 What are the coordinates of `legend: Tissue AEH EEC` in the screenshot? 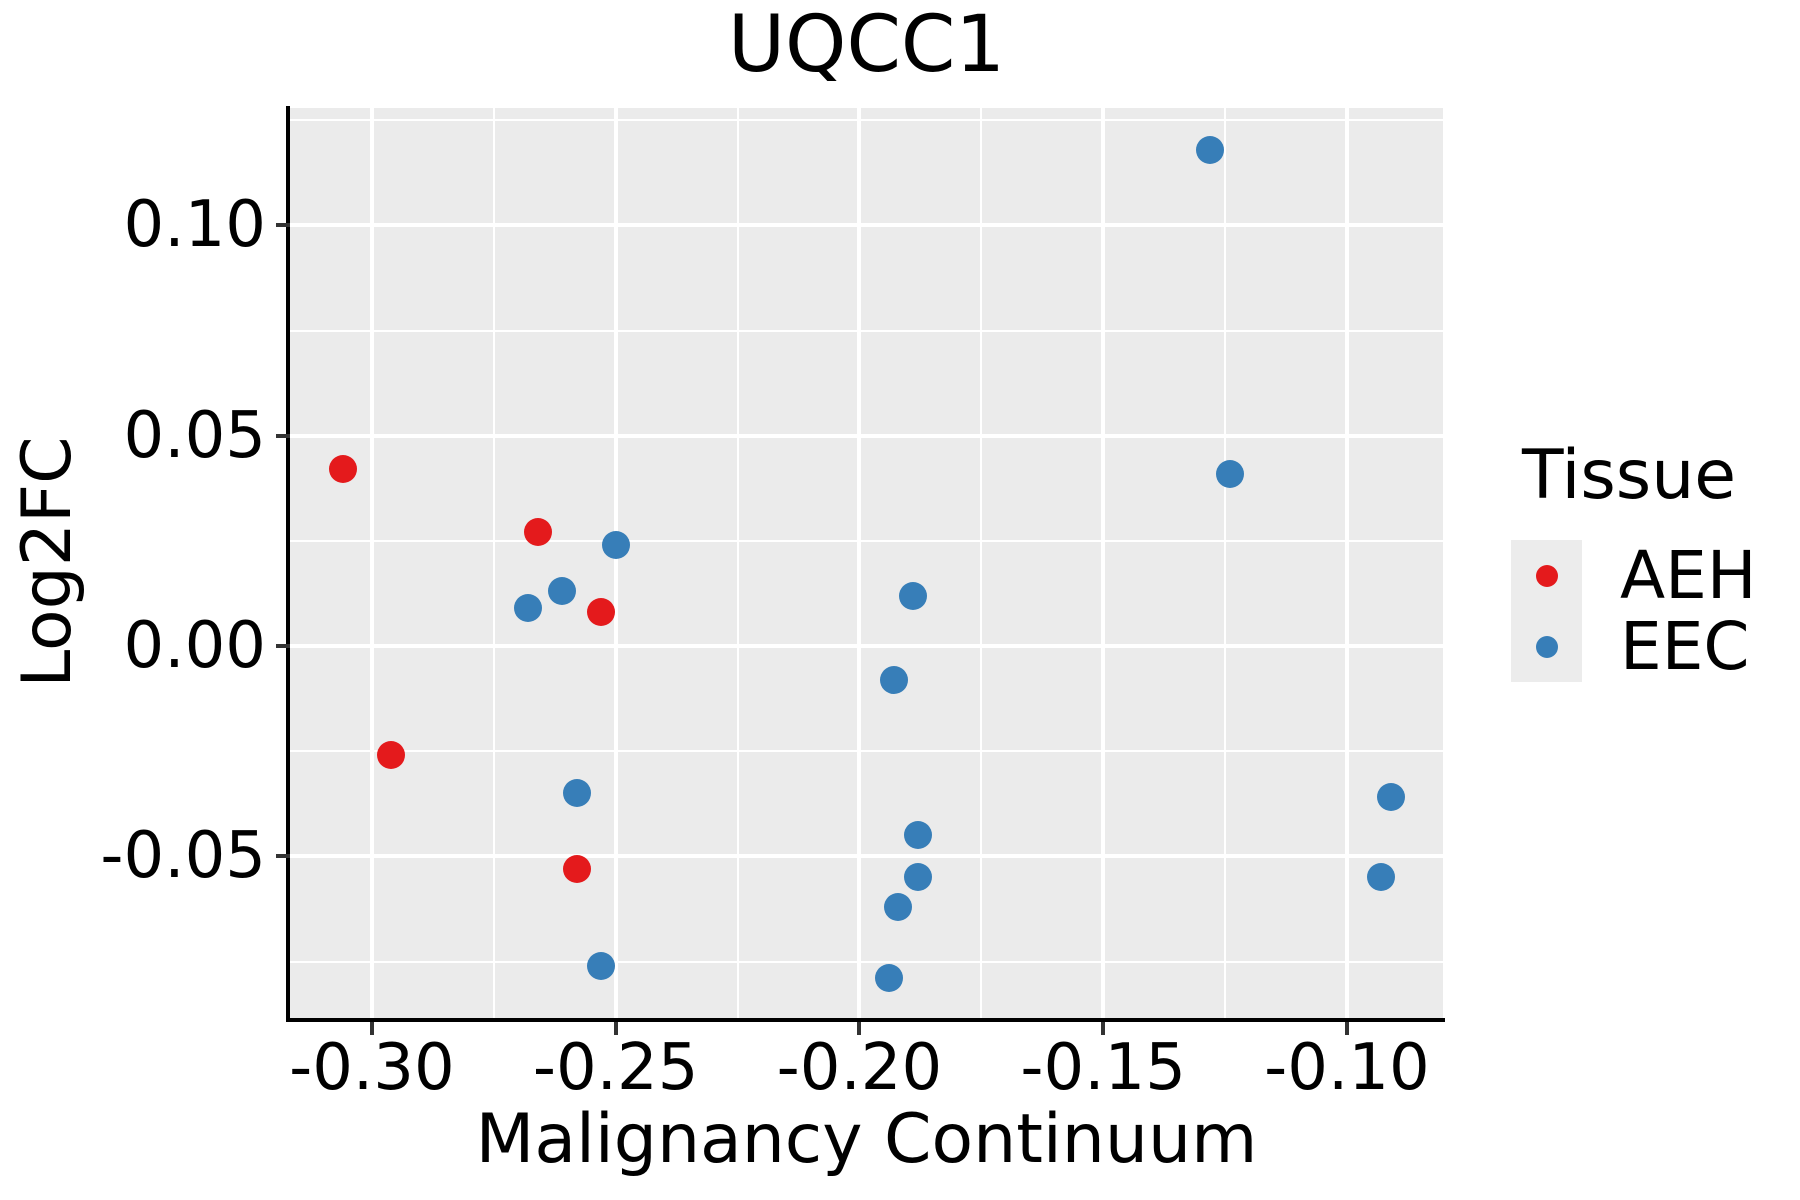 It's located at (1651, 562).